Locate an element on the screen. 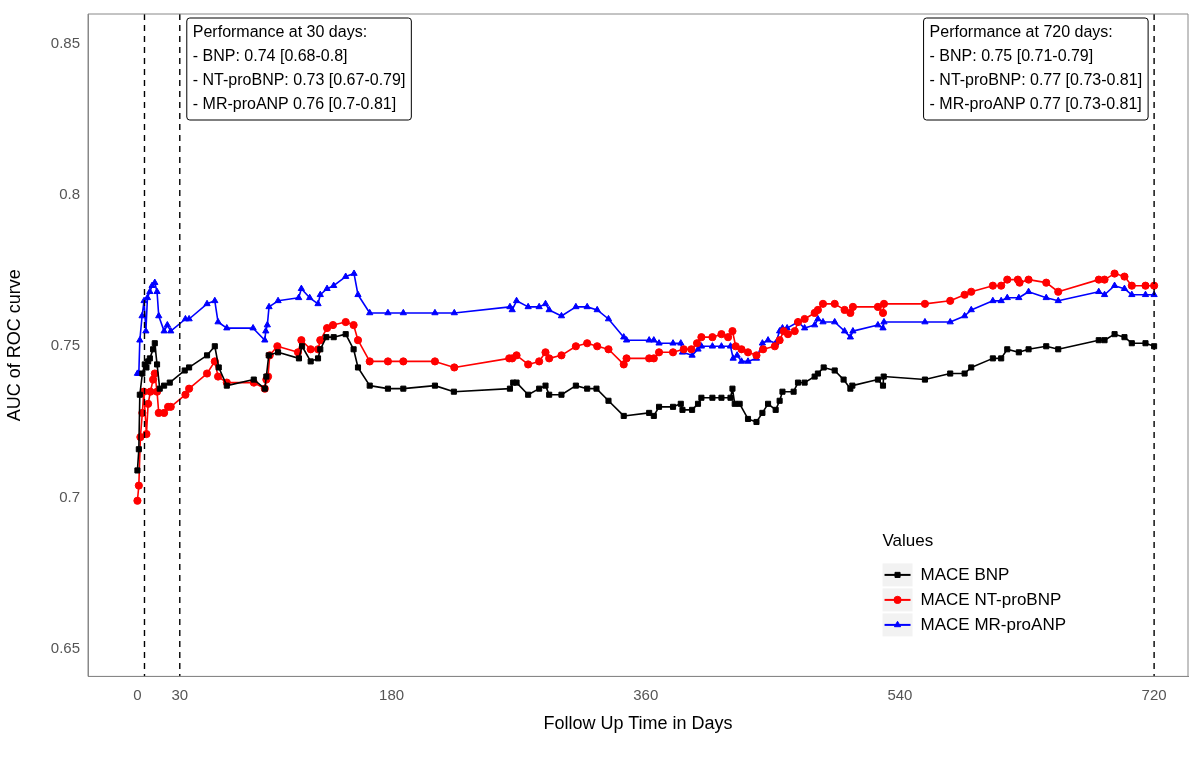 This screenshot has height=767, width=1196. x-tick-label: 540 is located at coordinates (900, 694).